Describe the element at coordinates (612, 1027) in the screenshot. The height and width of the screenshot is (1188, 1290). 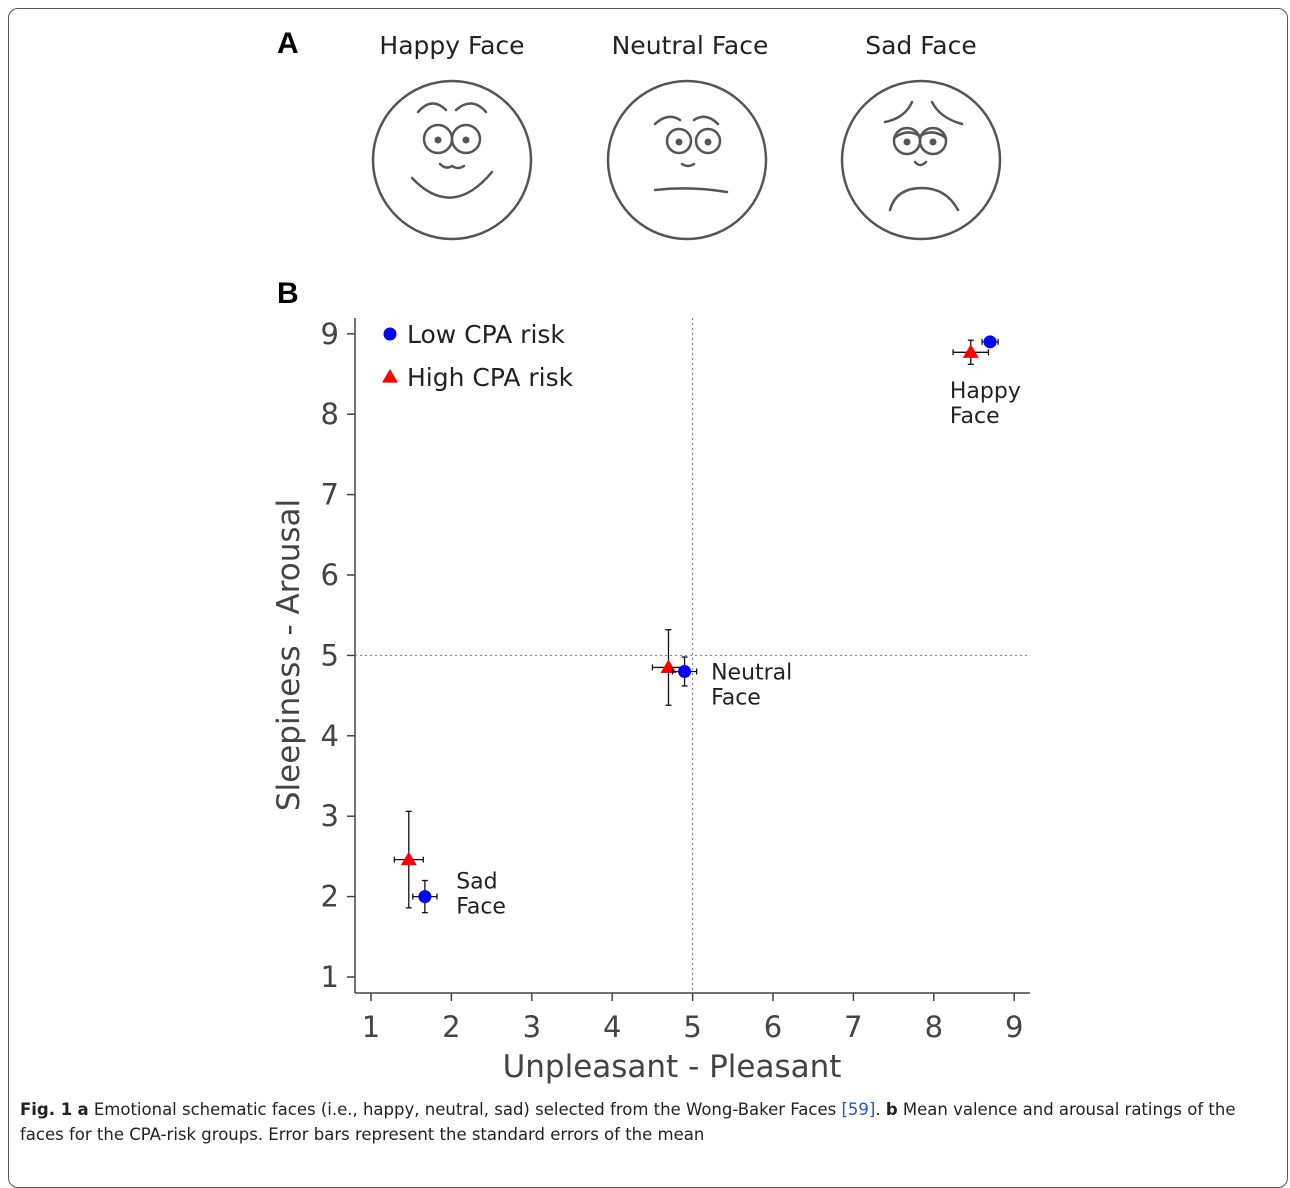
I see `x-tick-label-4: 4` at that location.